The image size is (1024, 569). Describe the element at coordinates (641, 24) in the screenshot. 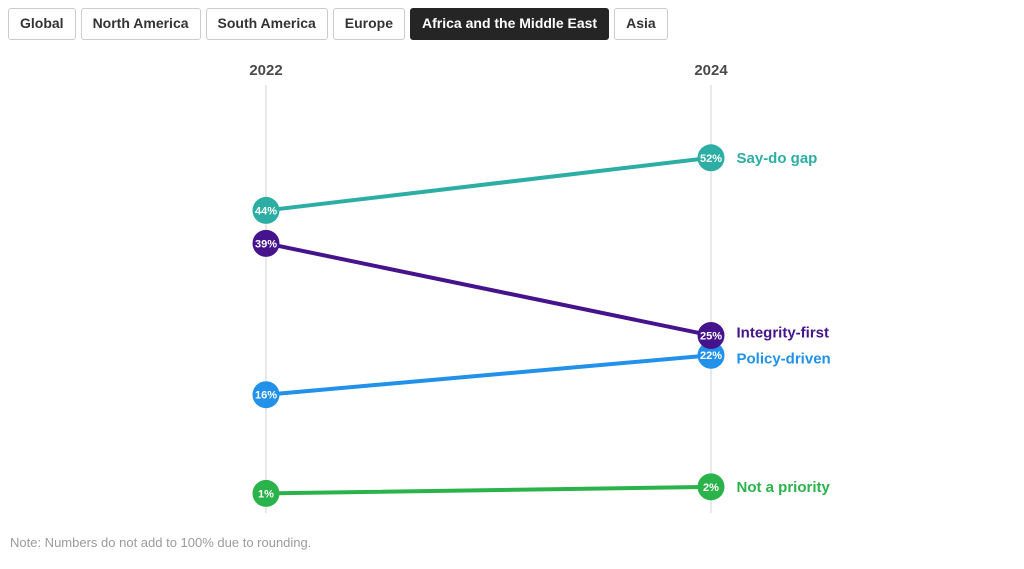

I see `tab-asia: Asia` at that location.